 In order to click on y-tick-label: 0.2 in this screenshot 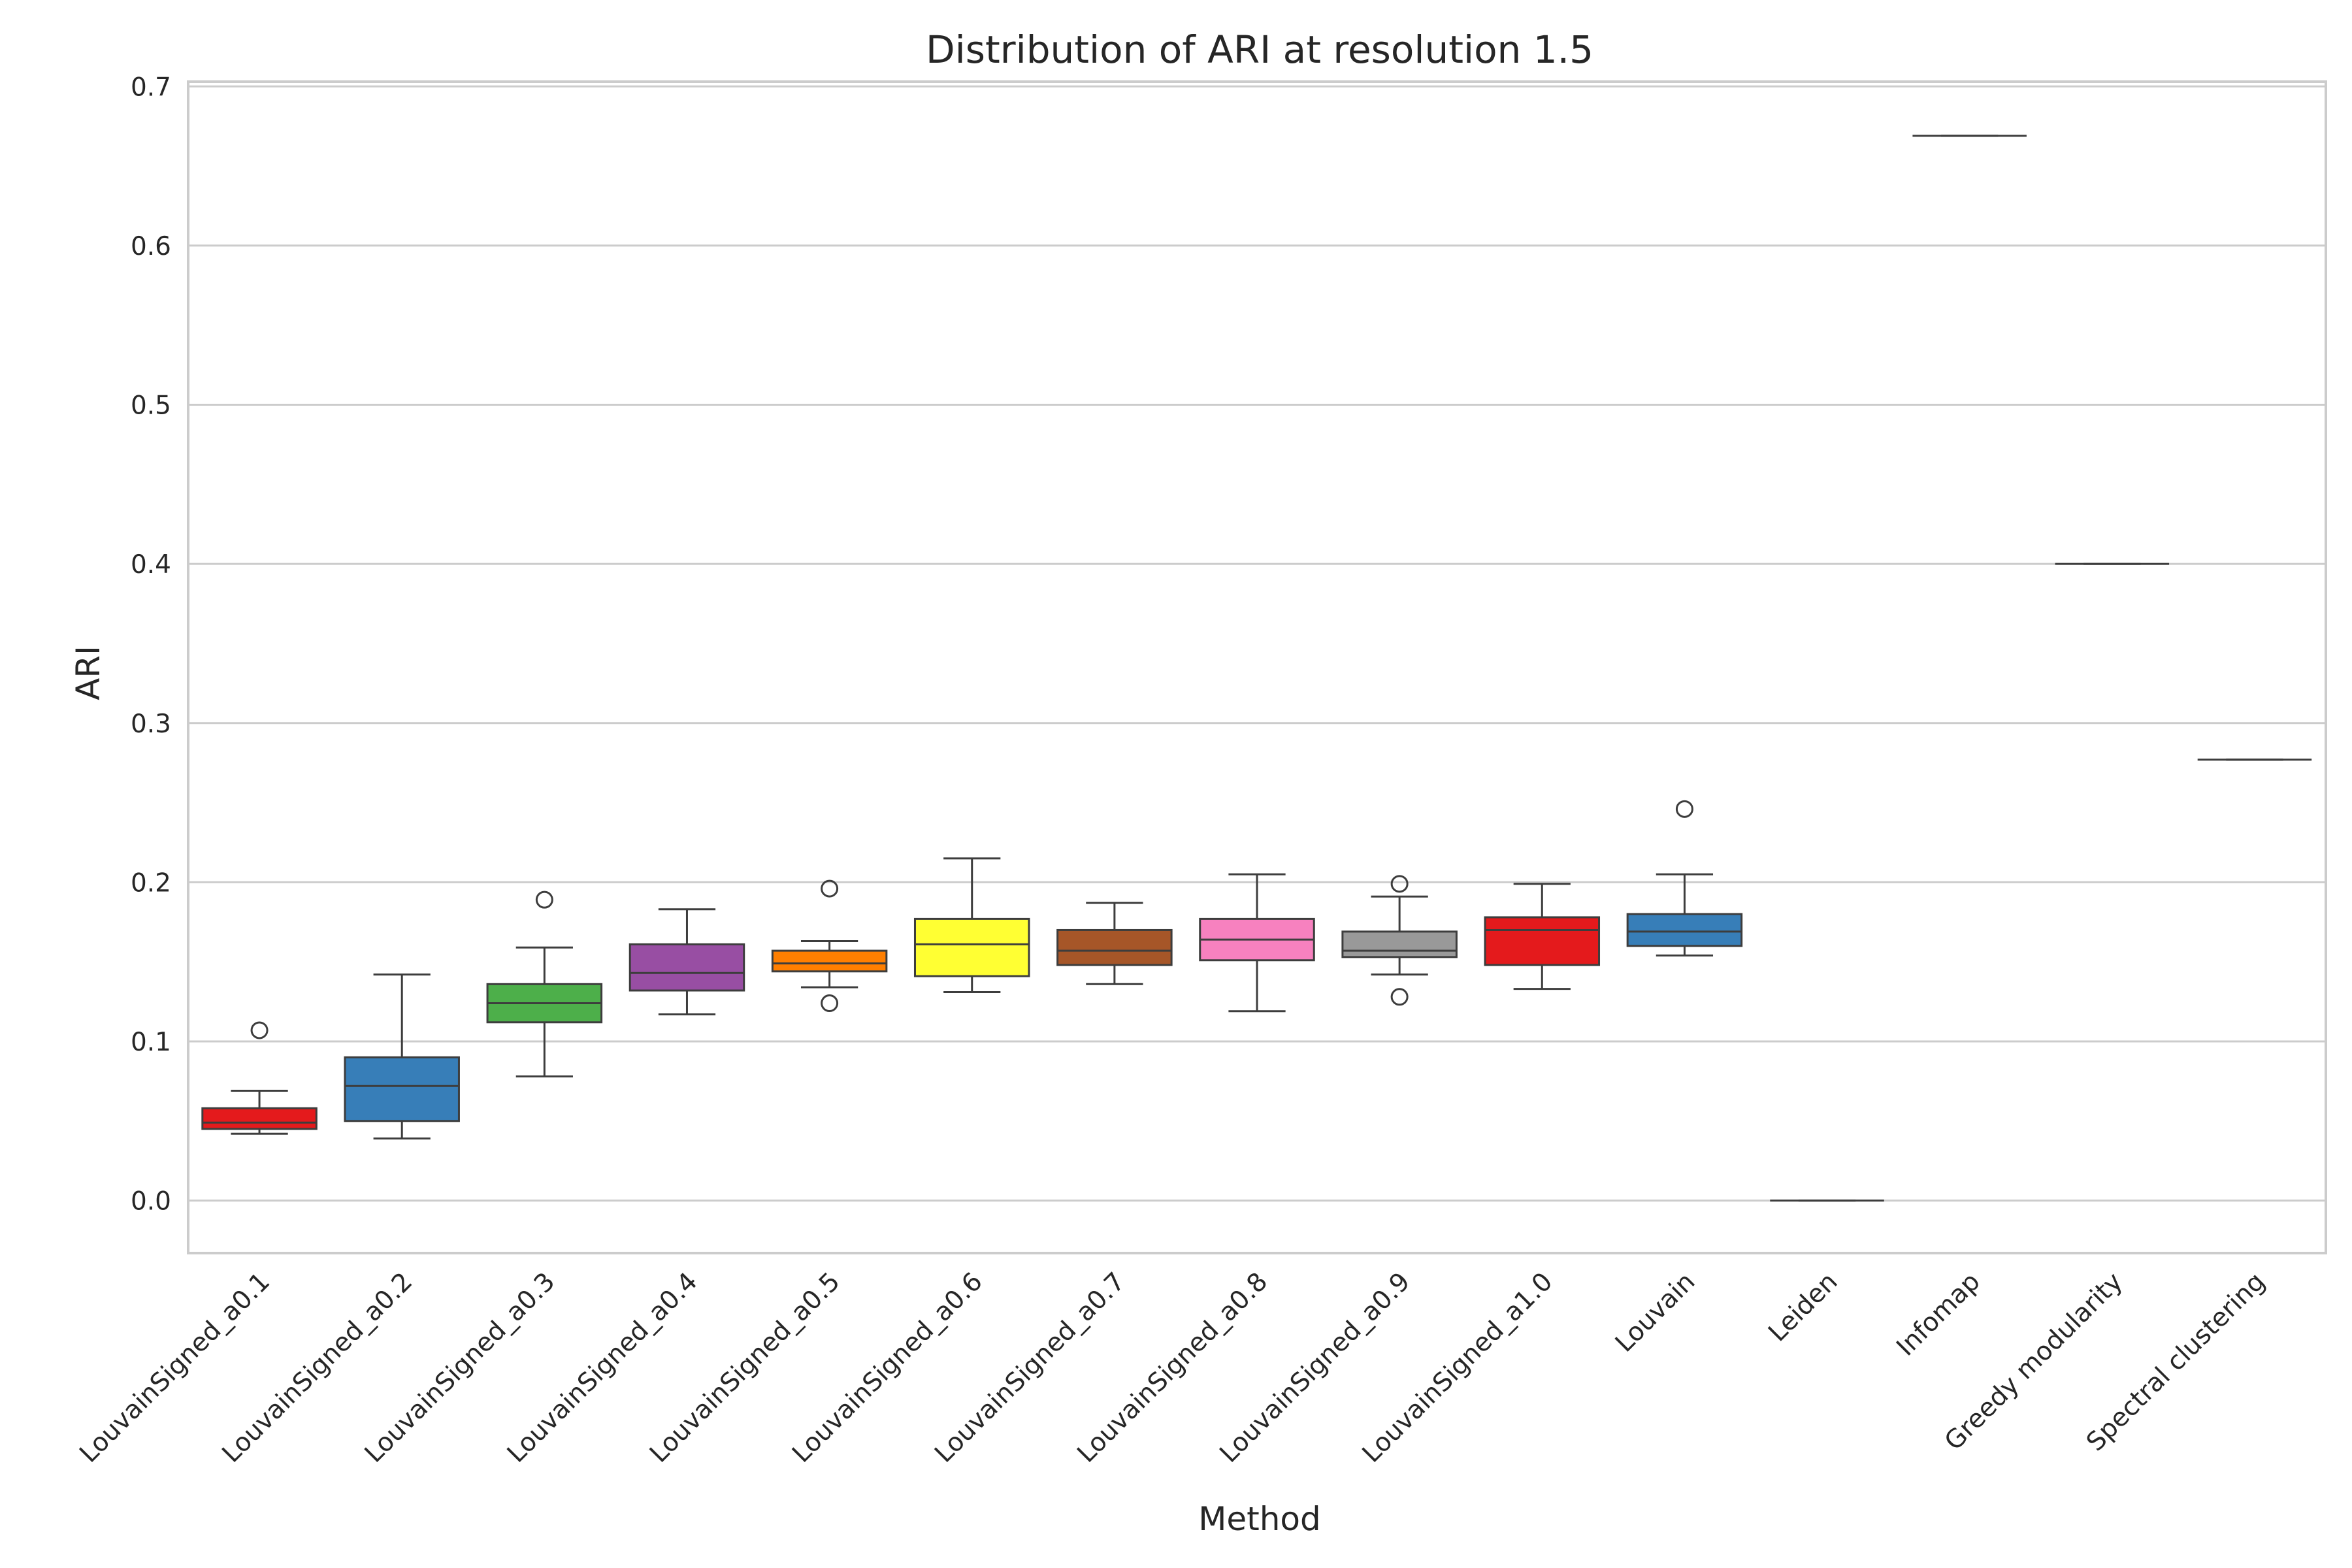, I will do `click(151, 883)`.